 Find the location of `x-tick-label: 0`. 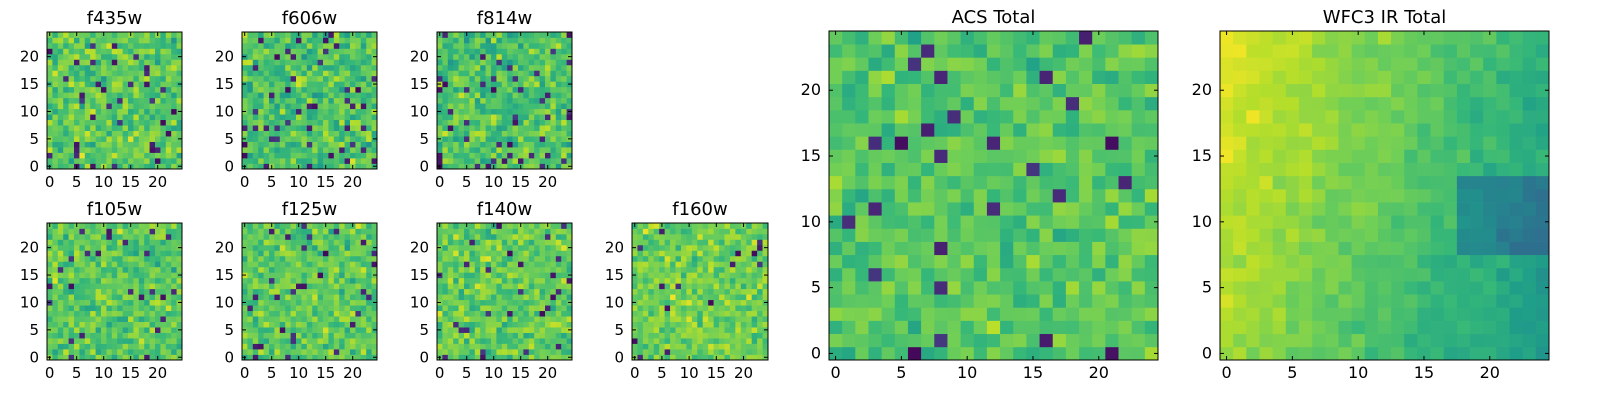

x-tick-label: 0 is located at coordinates (440, 373).